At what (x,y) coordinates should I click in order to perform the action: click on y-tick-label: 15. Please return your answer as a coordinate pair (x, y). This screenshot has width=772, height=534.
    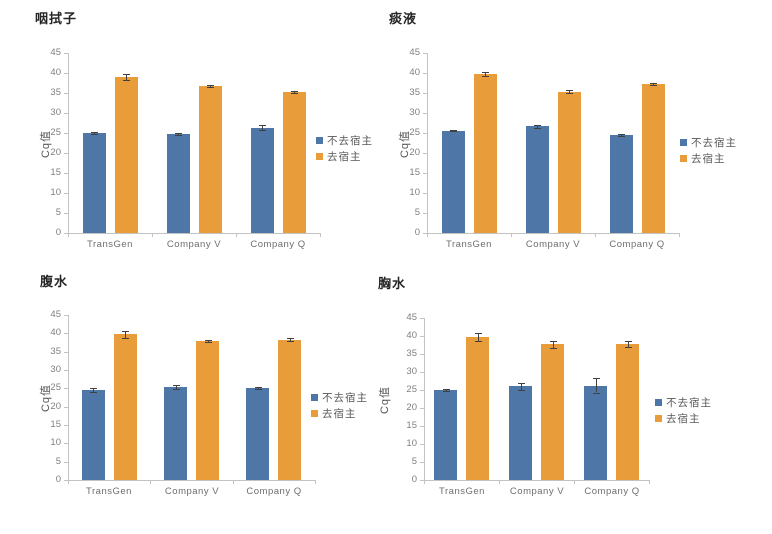
    Looking at the image, I should click on (55, 424).